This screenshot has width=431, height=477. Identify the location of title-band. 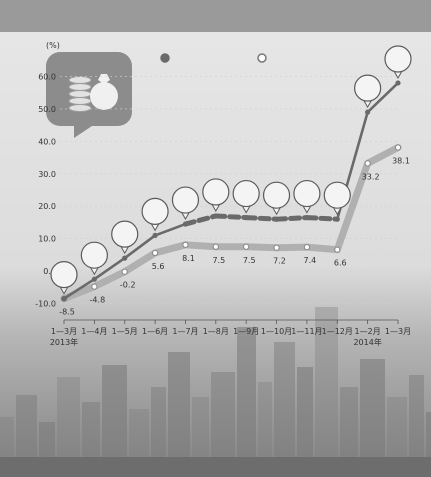
(215, 16).